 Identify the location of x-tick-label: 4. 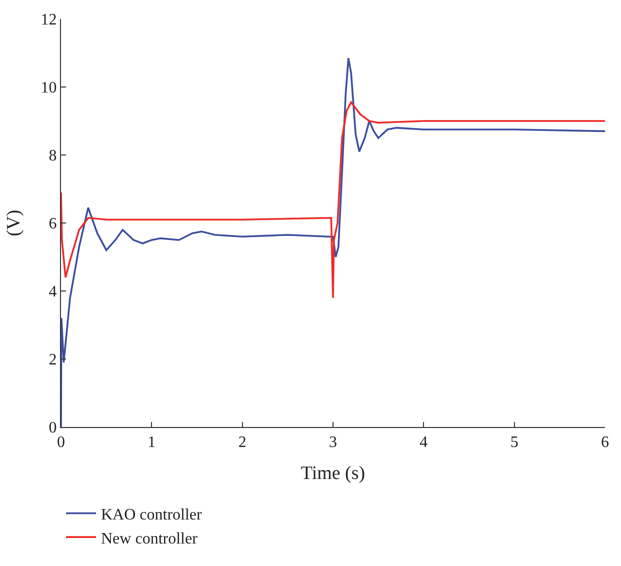
(424, 443).